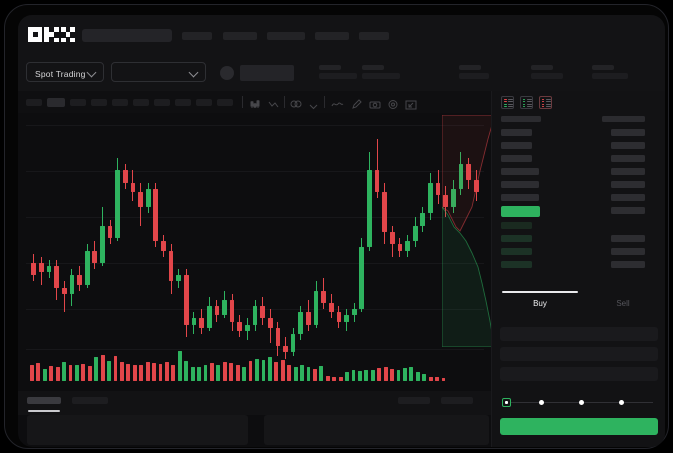 This screenshot has width=673, height=453. What do you see at coordinates (90, 400) in the screenshot?
I see `bottom-tab` at bounding box center [90, 400].